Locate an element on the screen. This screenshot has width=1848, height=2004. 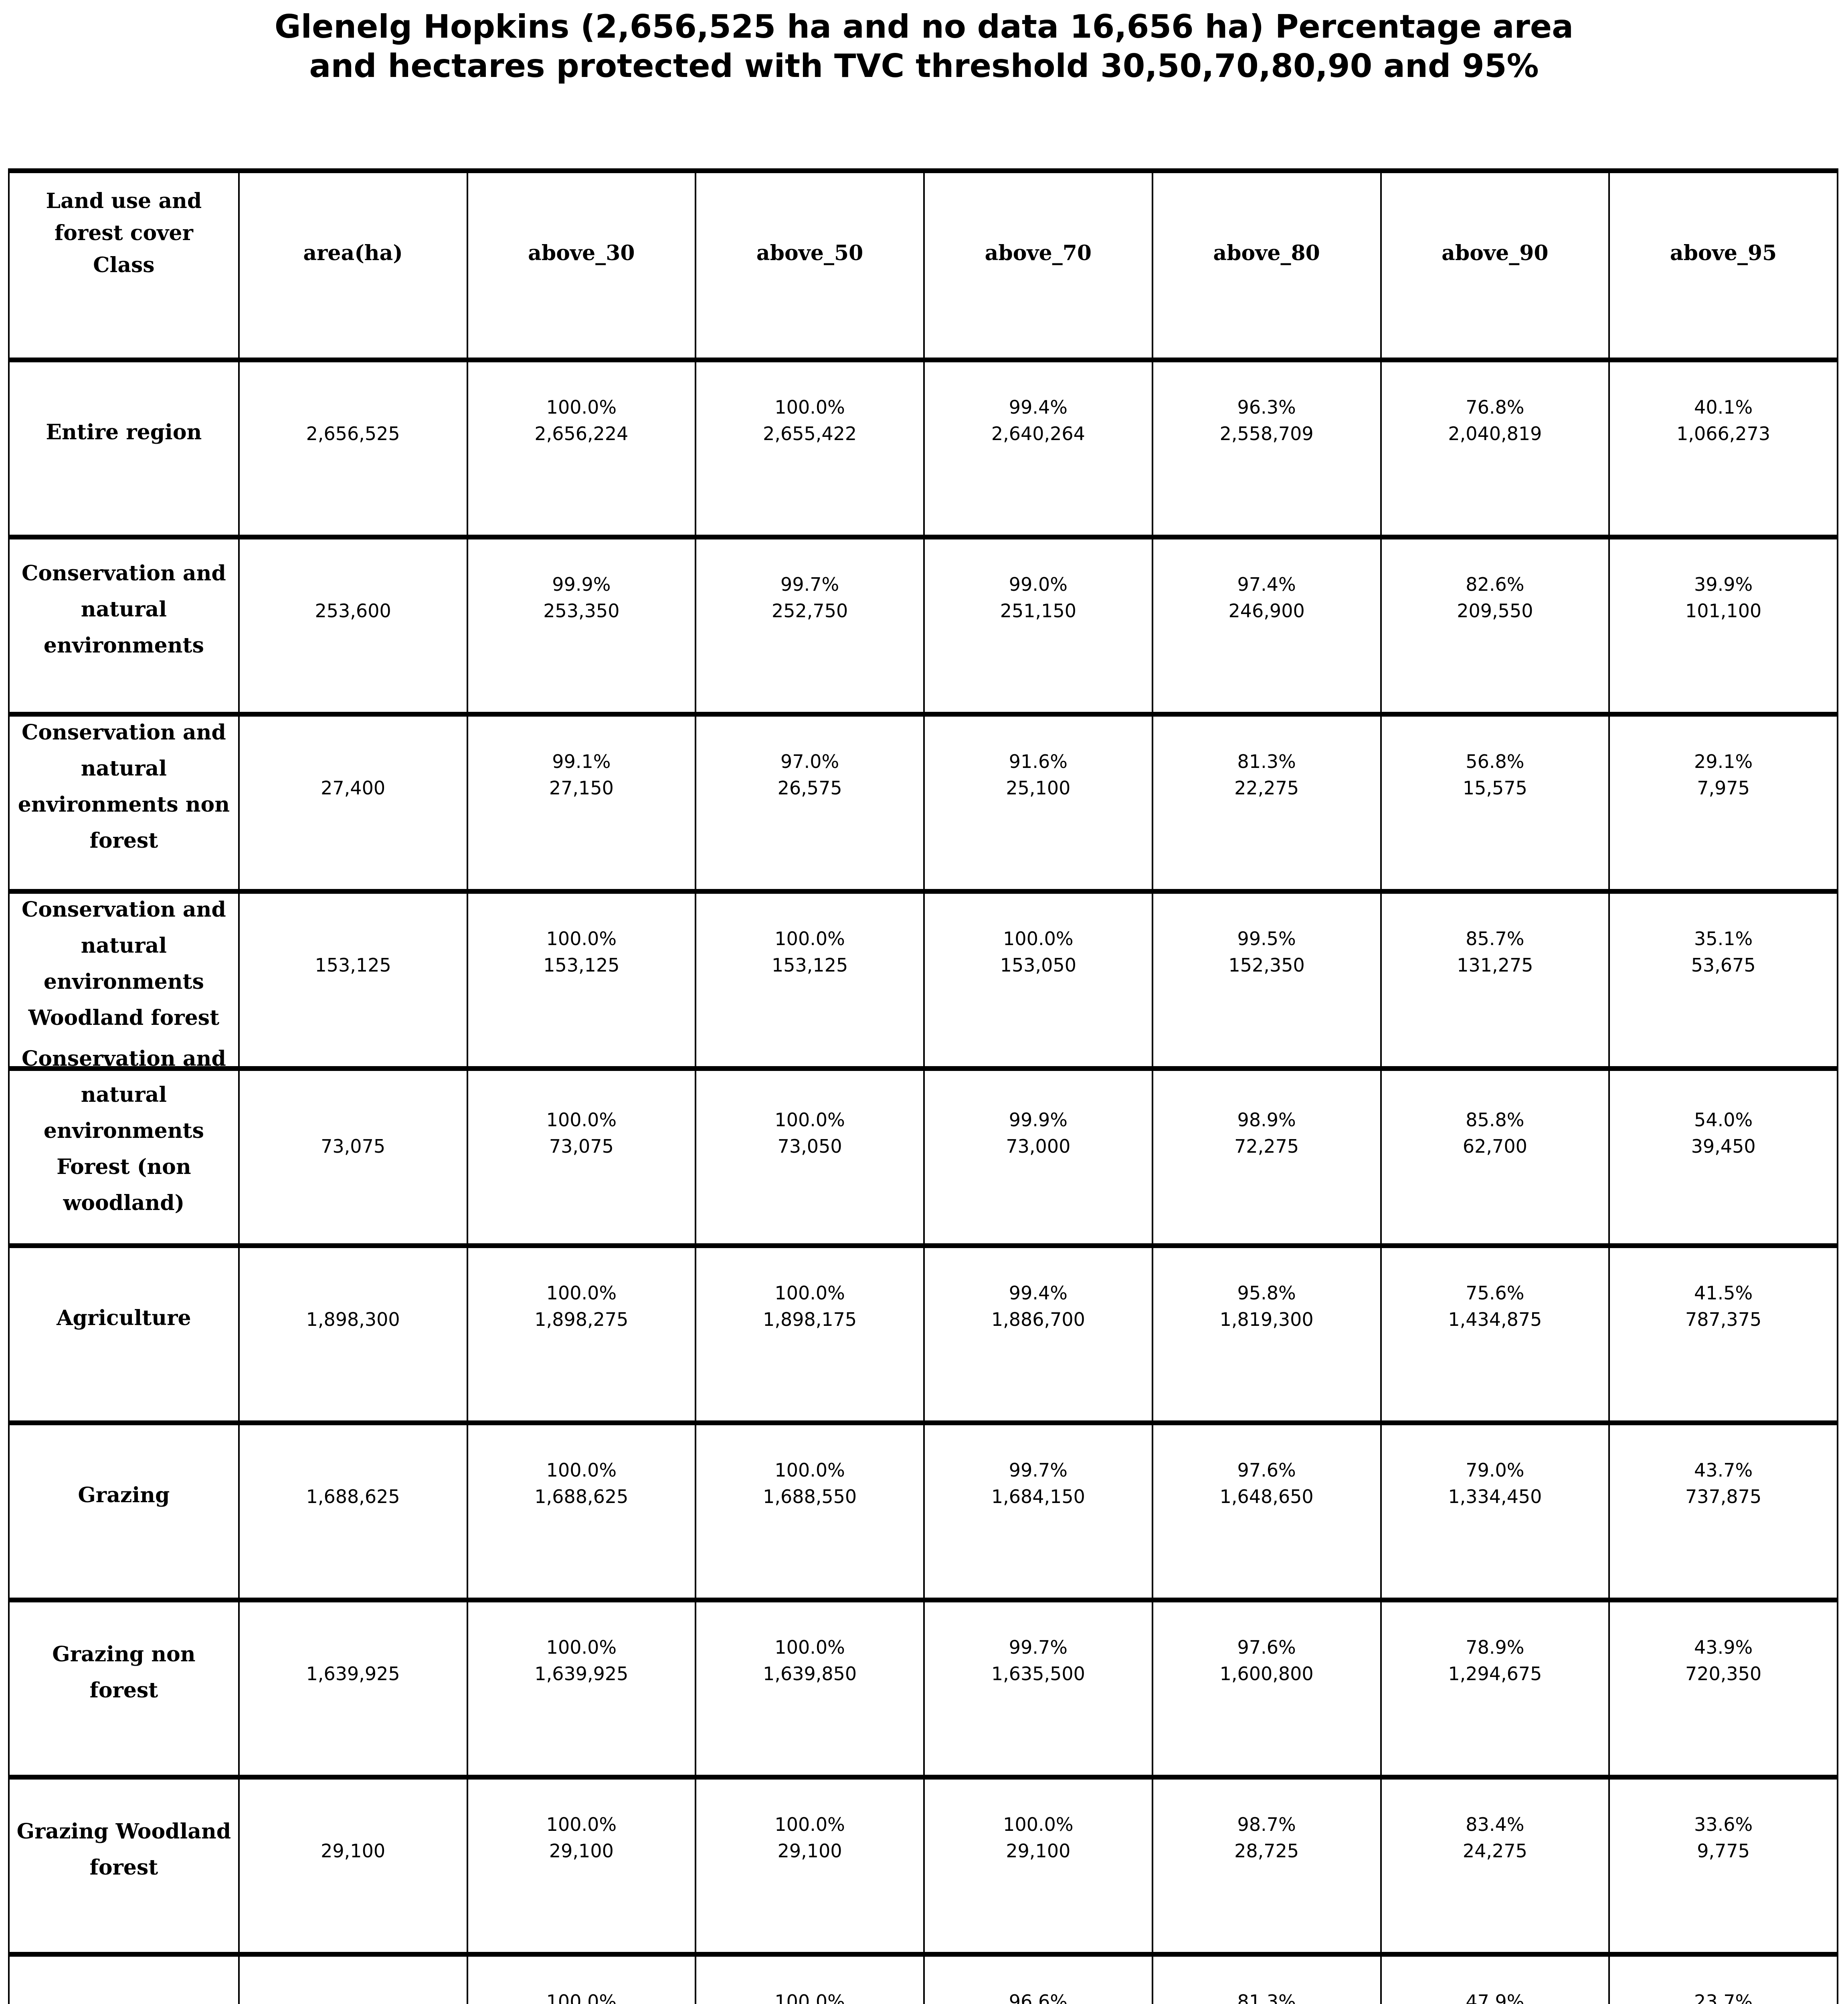
pct-value: 81.3% is located at coordinates (1266, 761).